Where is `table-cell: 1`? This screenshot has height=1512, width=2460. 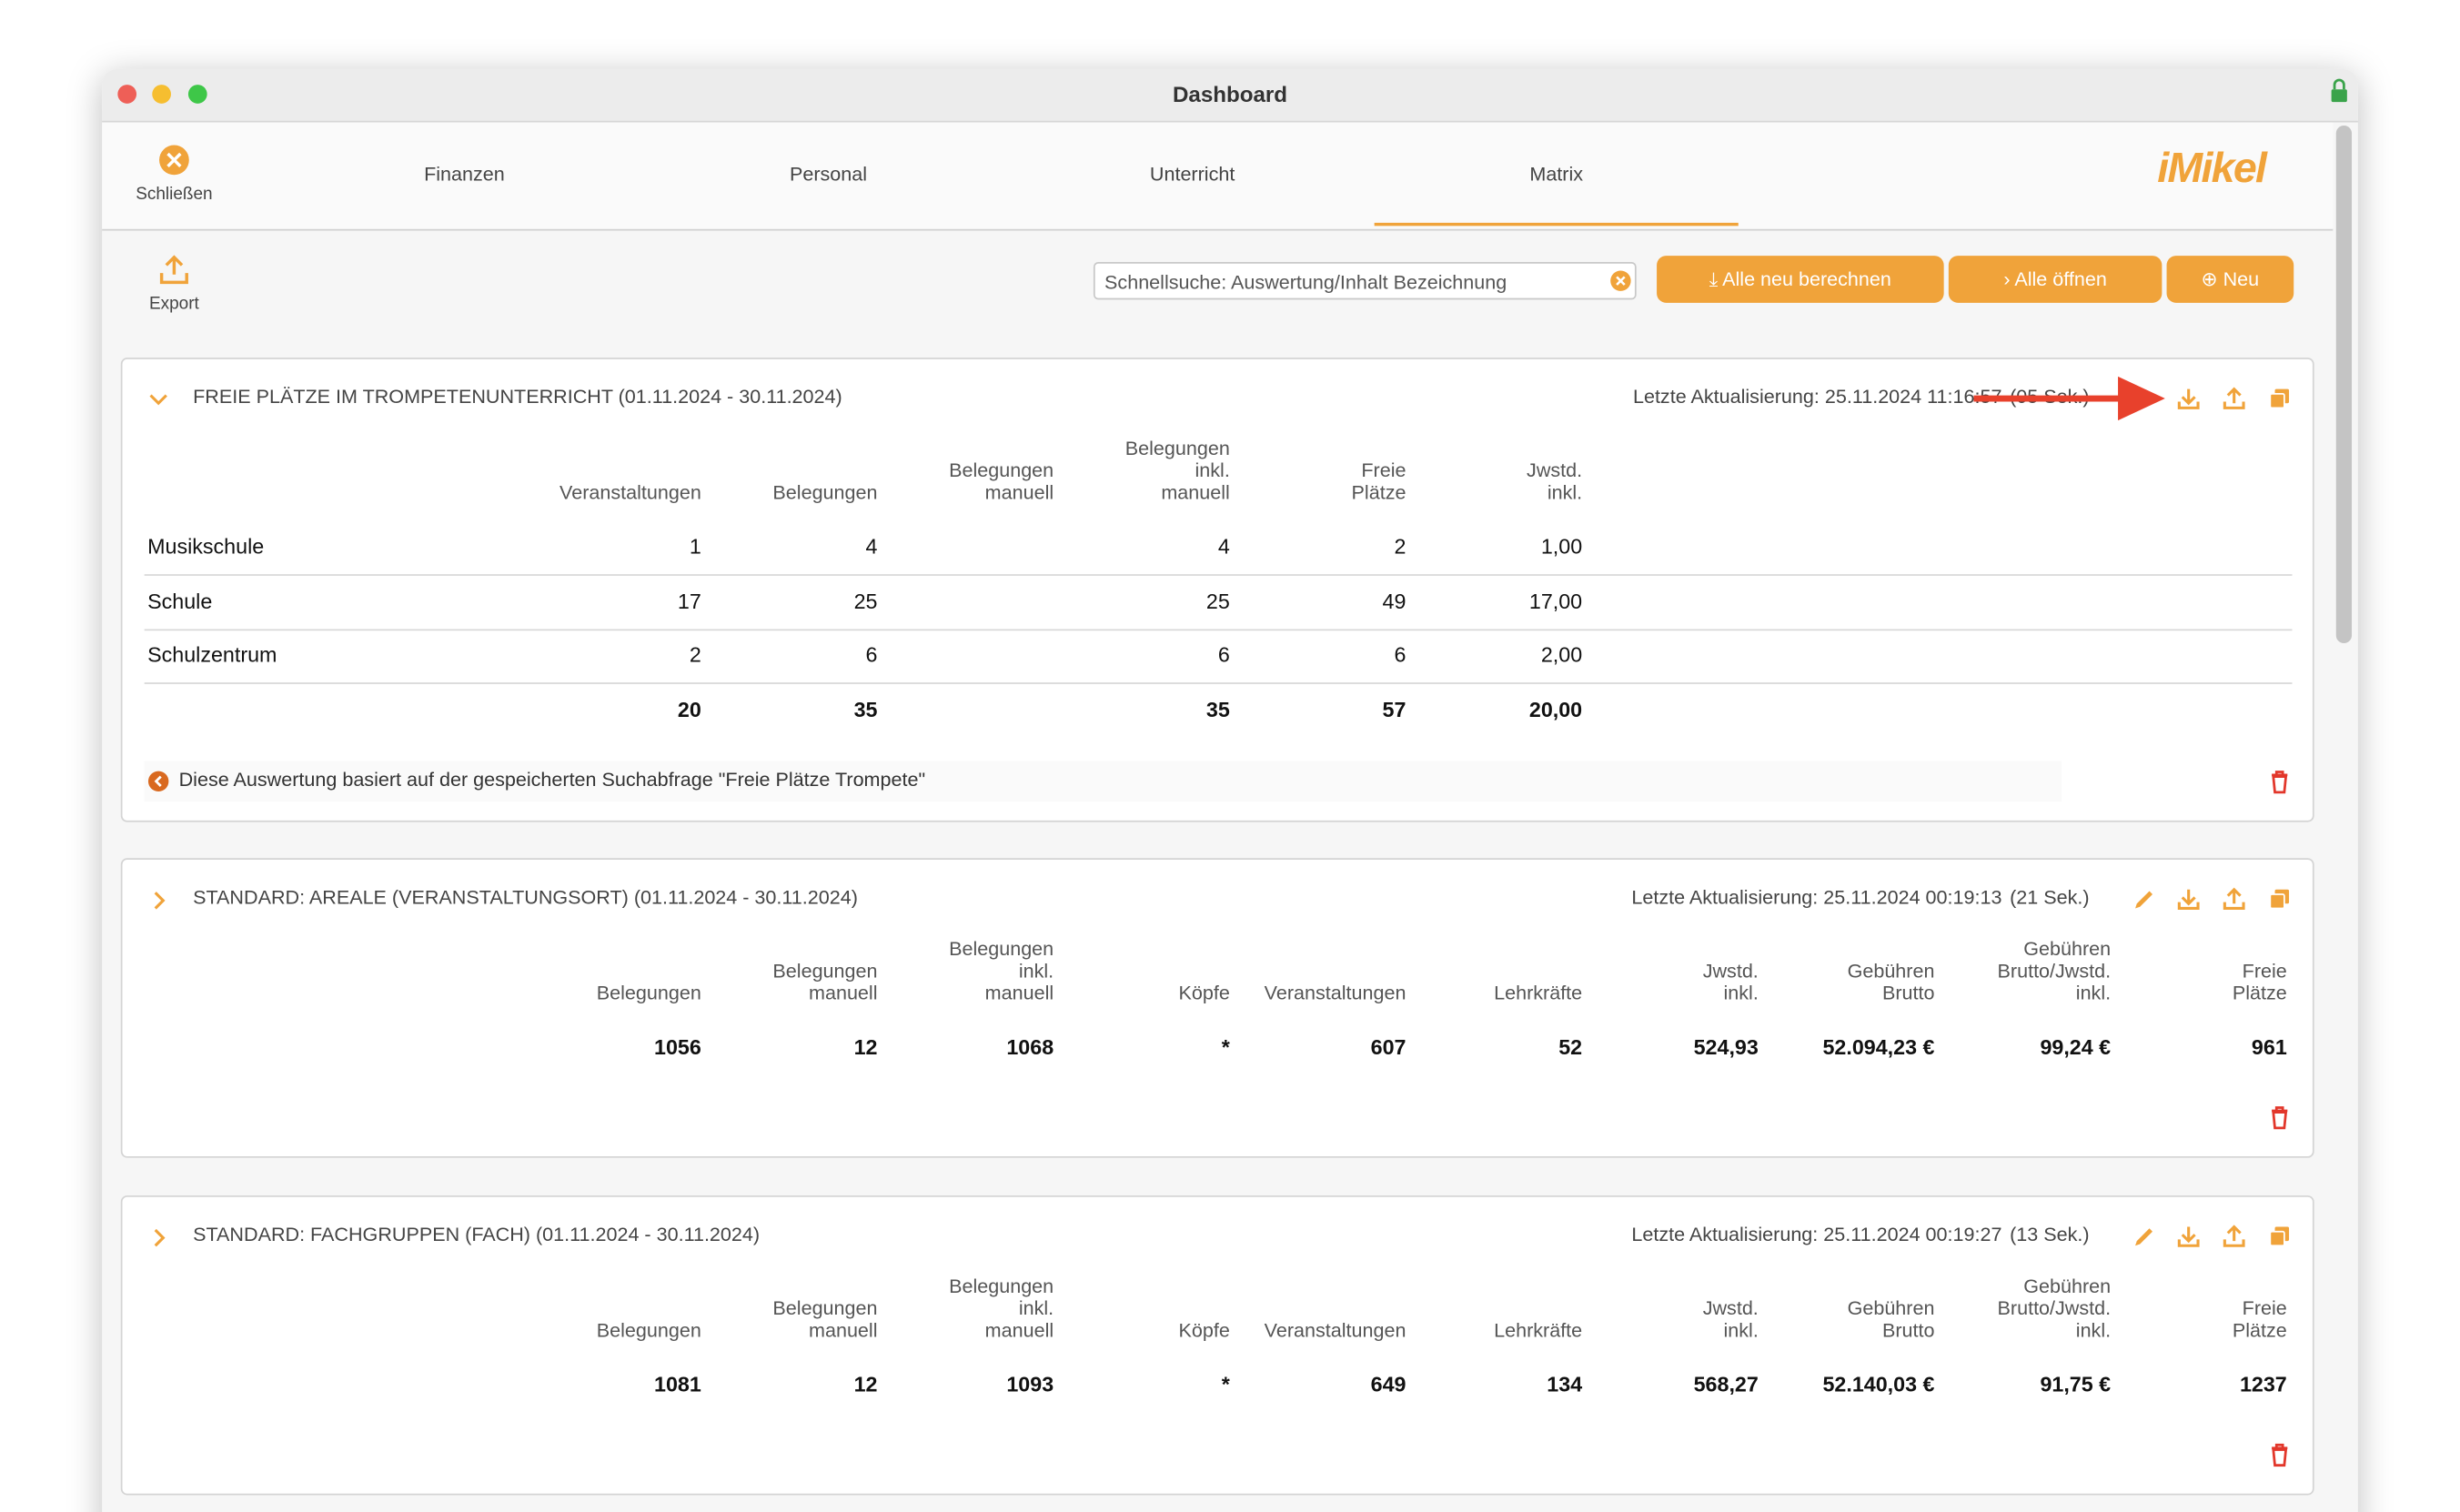 table-cell: 1 is located at coordinates (695, 547).